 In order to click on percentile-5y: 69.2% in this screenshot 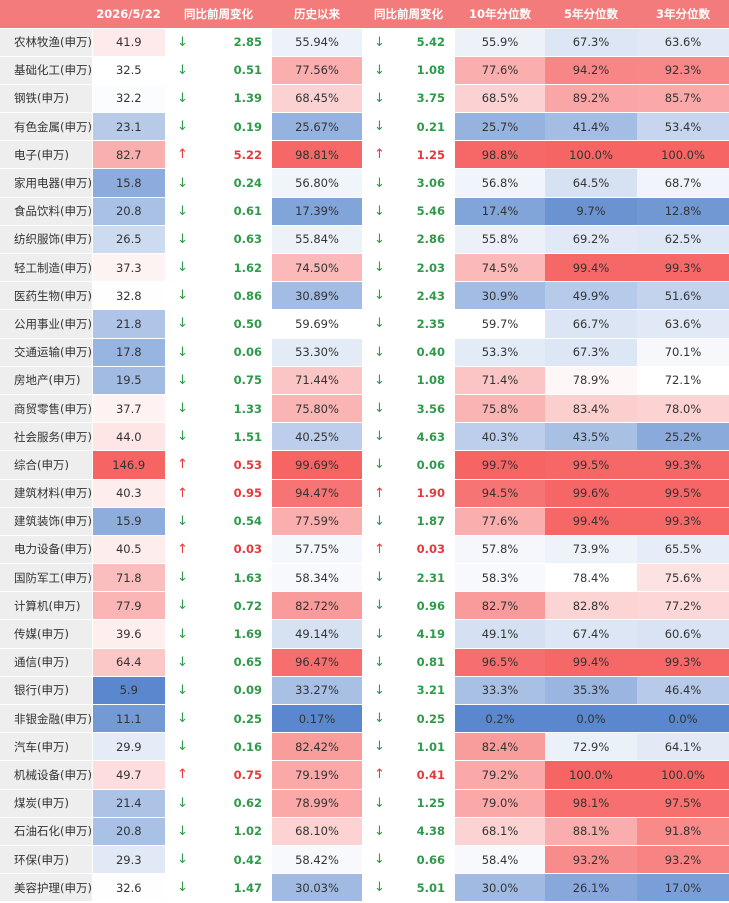, I will do `click(591, 240)`.